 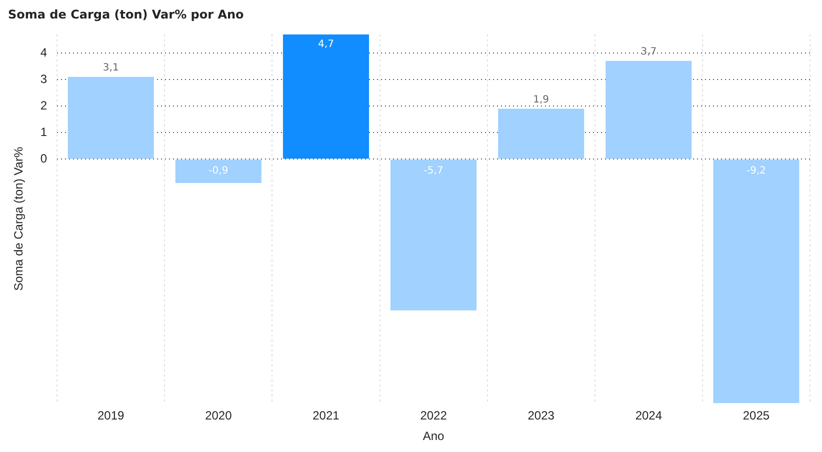 What do you see at coordinates (44, 158) in the screenshot?
I see `y-tick-label: 0` at bounding box center [44, 158].